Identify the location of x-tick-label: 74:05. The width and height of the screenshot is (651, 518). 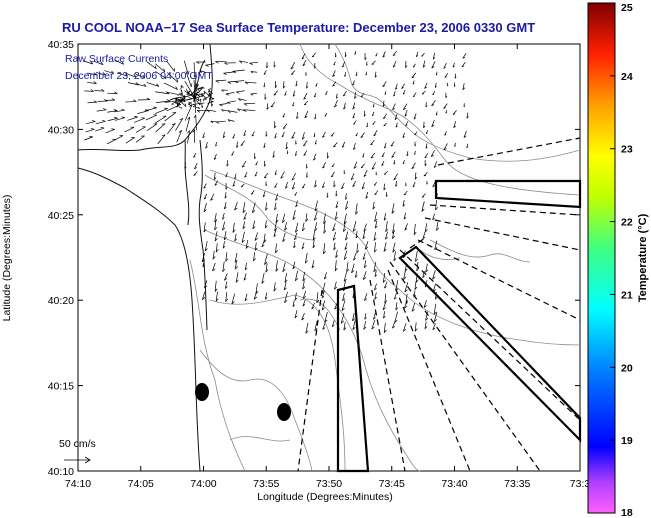
(141, 484).